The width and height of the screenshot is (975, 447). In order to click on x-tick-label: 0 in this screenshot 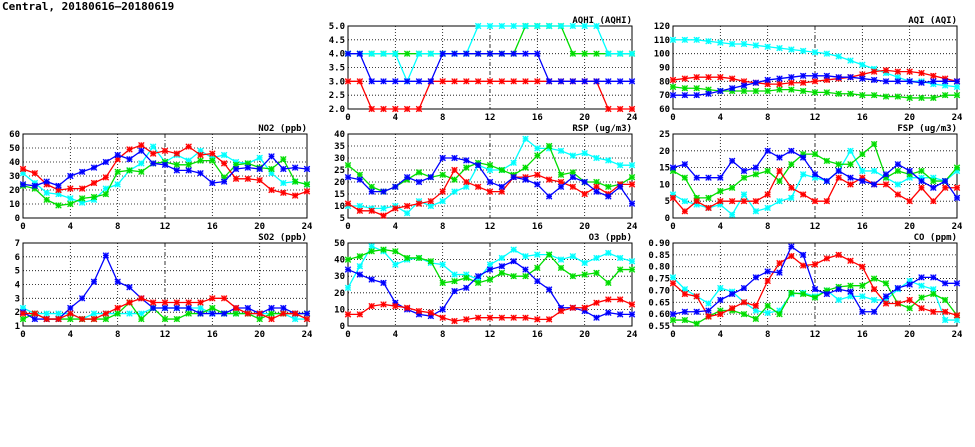, I will do `click(347, 227)`.